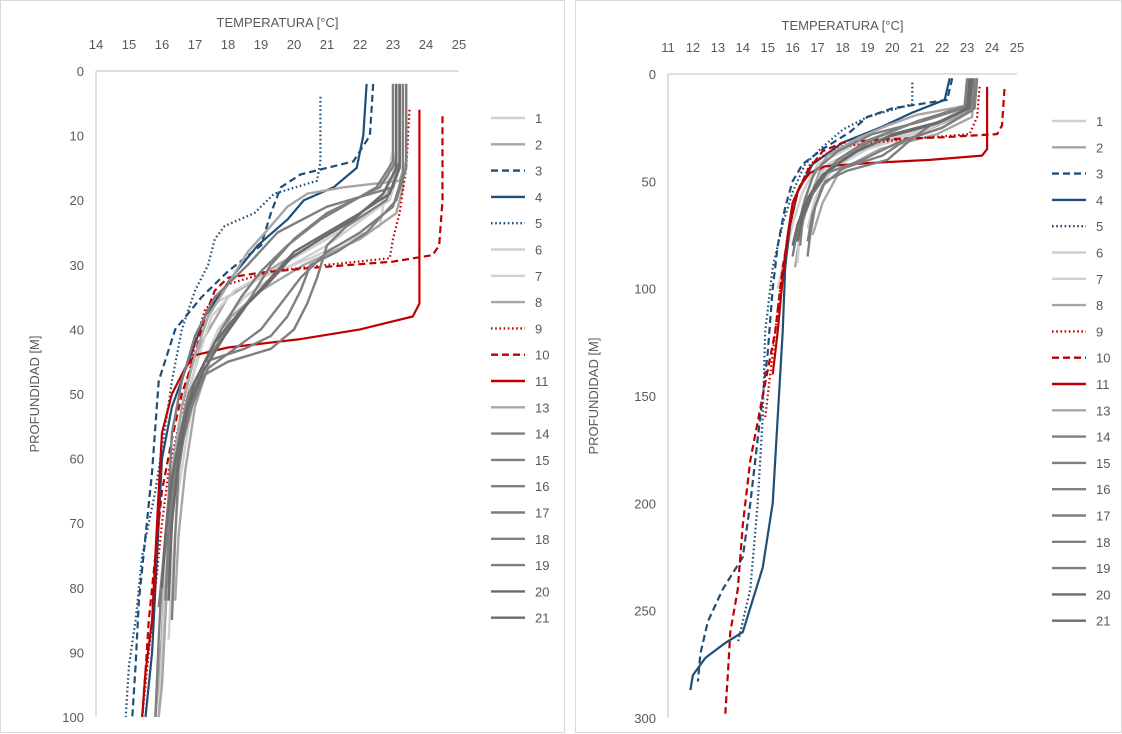 This screenshot has width=1122, height=734. Describe the element at coordinates (77, 588) in the screenshot. I see `y-tick-label: 80` at that location.